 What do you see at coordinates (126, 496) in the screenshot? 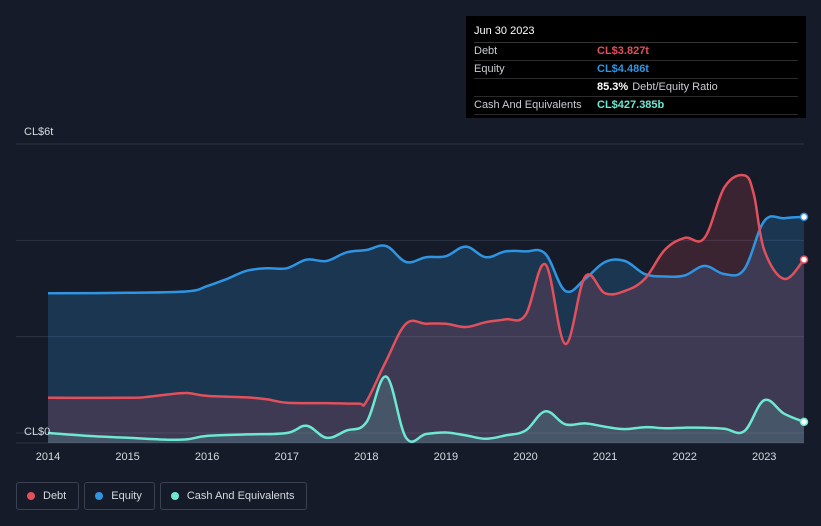
I see `legend-label-equity: Equity` at bounding box center [126, 496].